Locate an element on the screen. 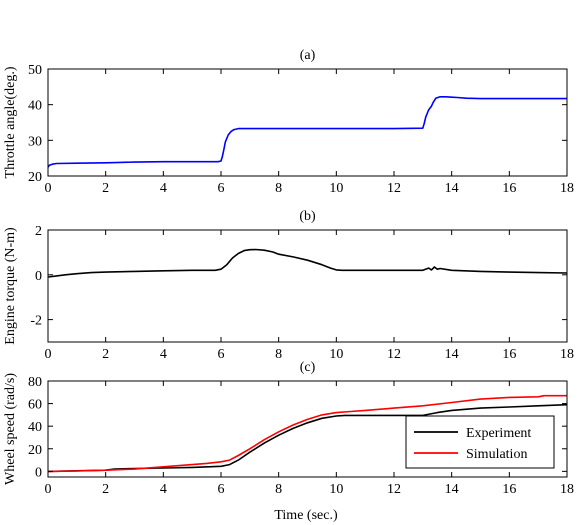 The width and height of the screenshot is (584, 525). panel-title: (b) is located at coordinates (307, 216).